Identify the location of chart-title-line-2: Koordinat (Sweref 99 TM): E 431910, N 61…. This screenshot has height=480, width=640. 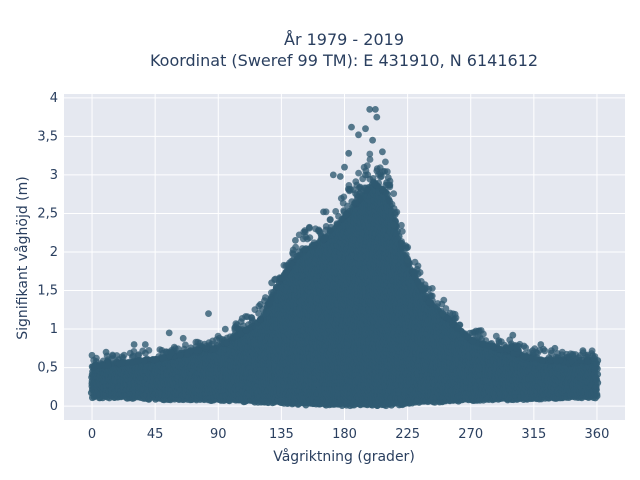
(344, 60).